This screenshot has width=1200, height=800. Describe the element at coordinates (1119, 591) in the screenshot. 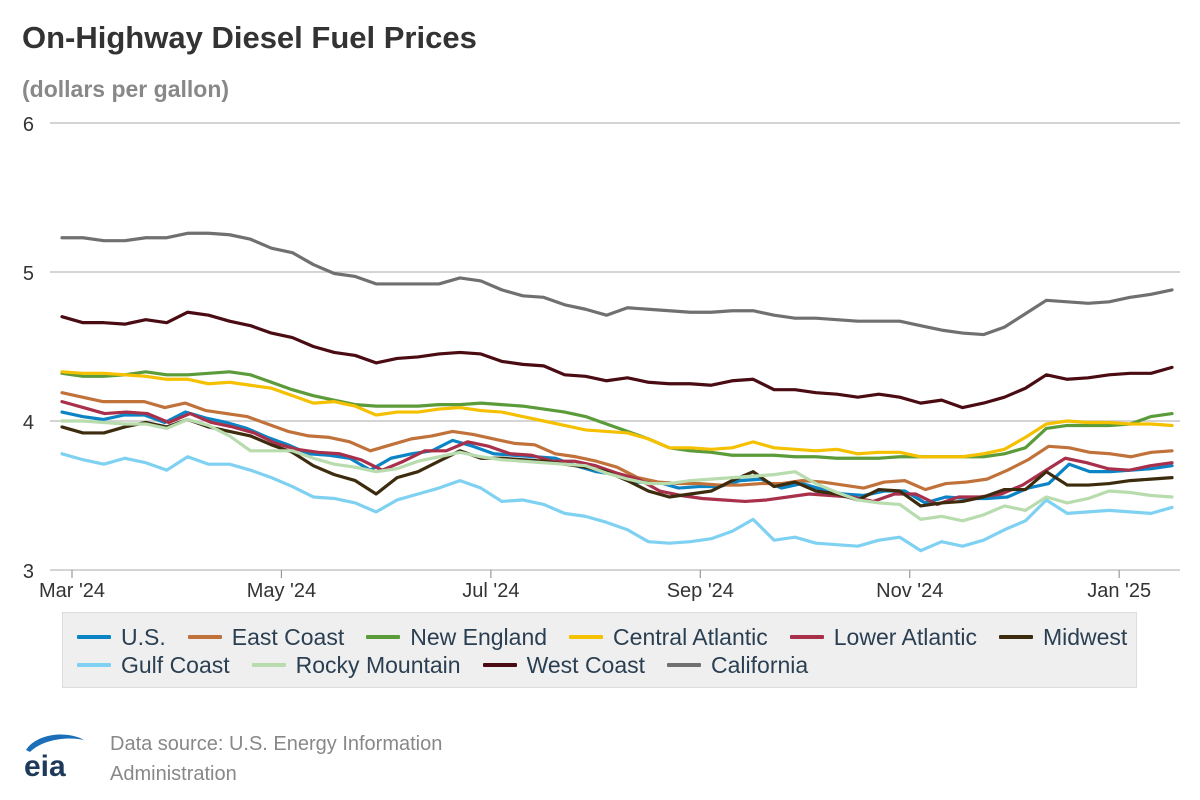

I see `x-tick-label: Jan '25` at that location.